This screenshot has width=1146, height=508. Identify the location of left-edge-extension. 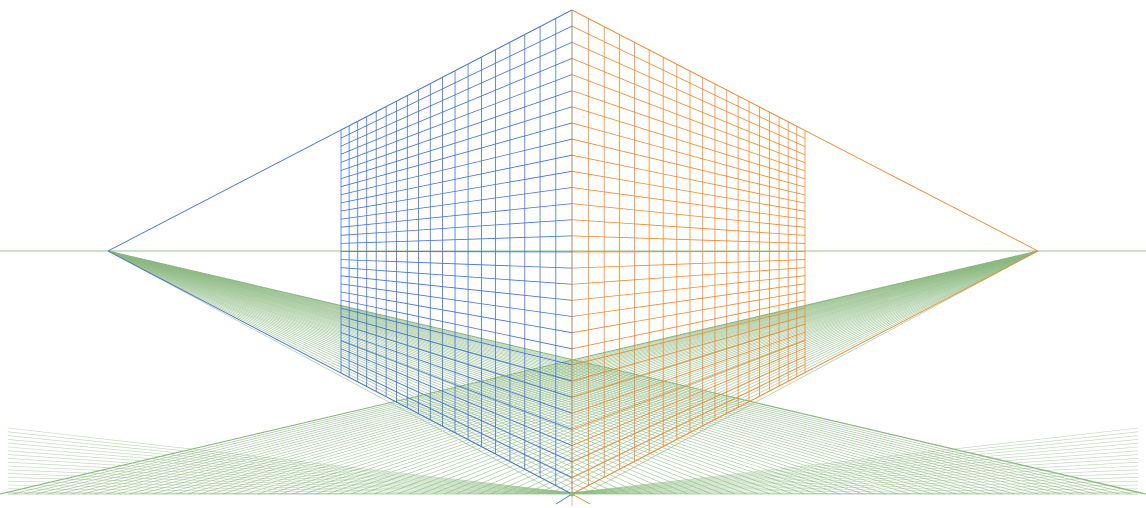
(564, 499).